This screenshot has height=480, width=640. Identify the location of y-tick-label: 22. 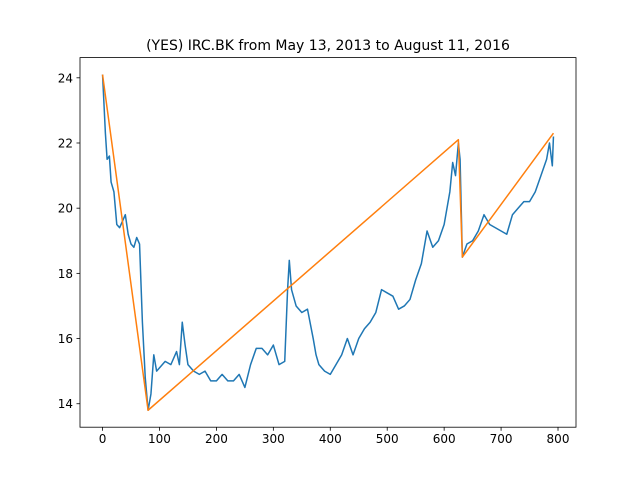
(65, 143).